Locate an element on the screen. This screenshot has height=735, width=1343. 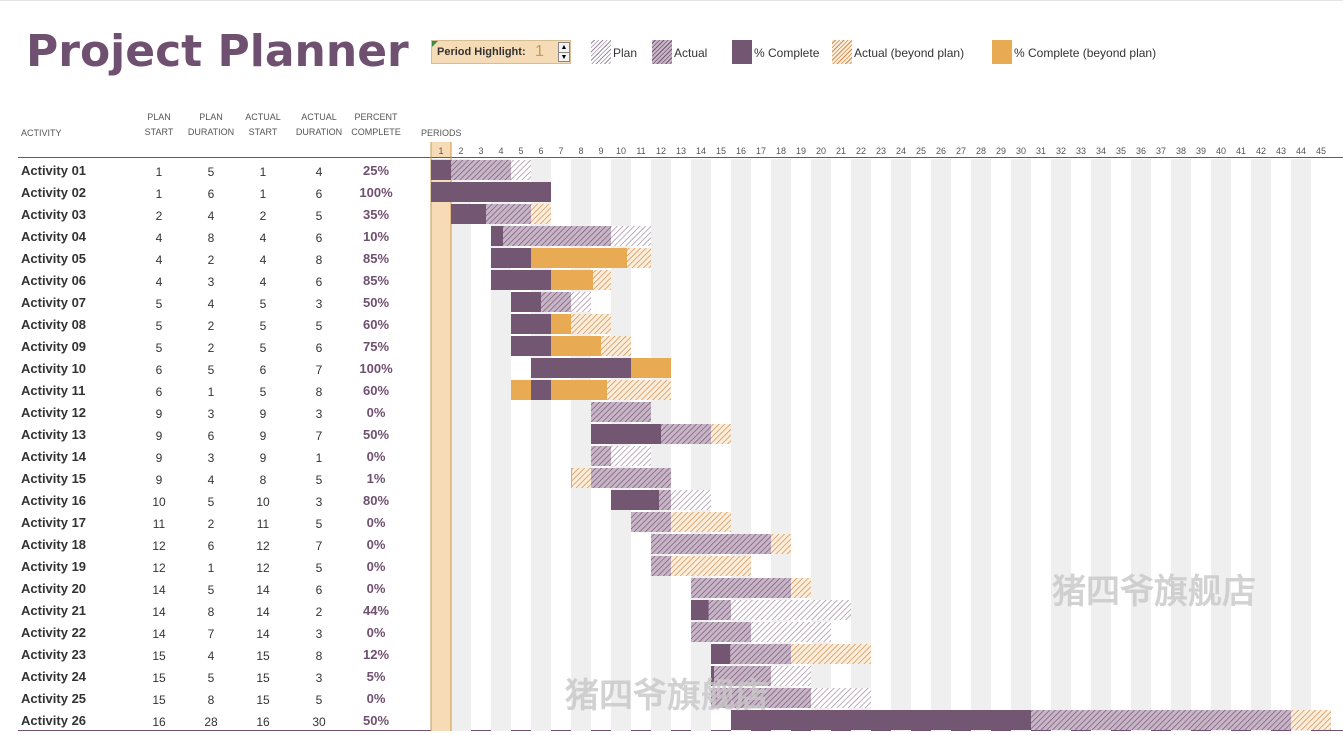
activity-name: Activity 16 is located at coordinates (54, 500).